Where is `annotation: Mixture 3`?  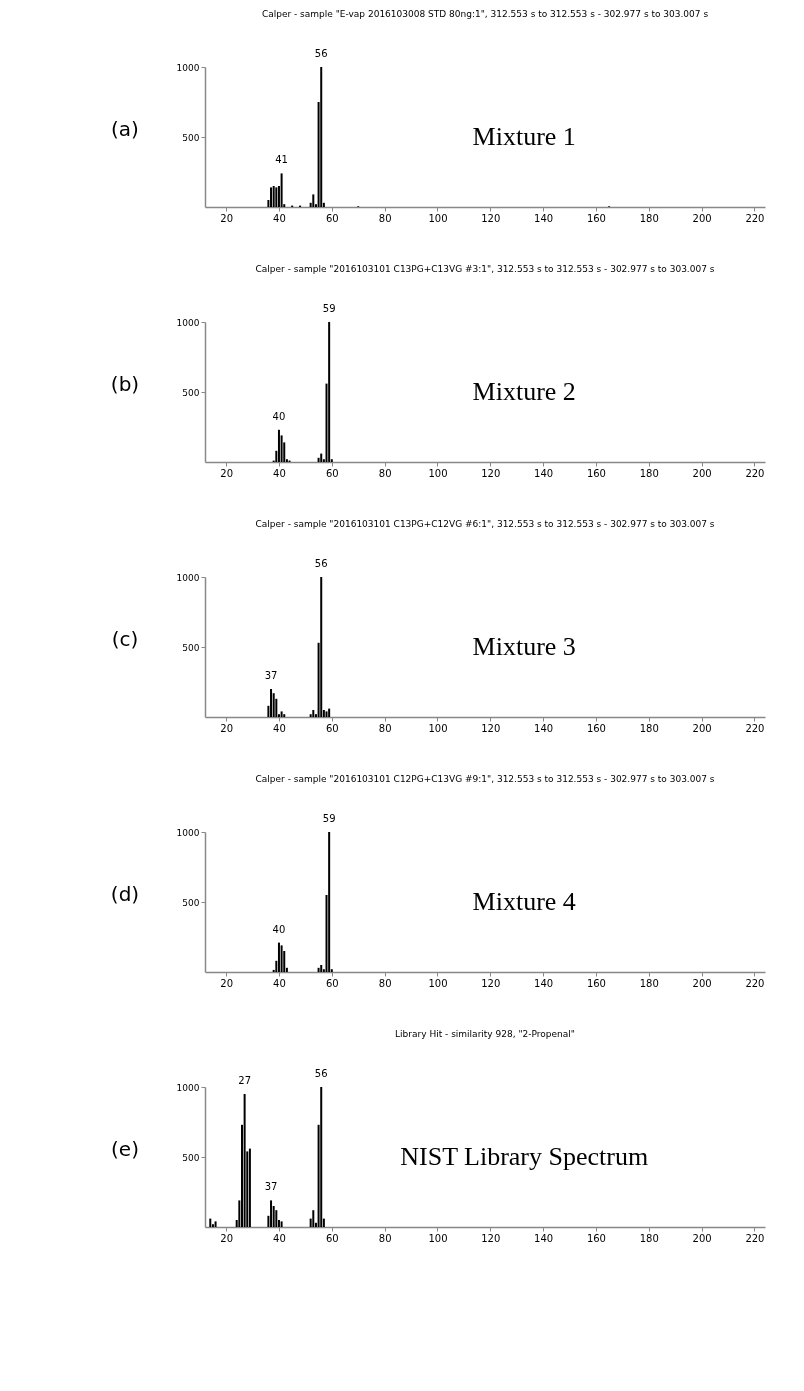
annotation: Mixture 3 is located at coordinates (524, 646).